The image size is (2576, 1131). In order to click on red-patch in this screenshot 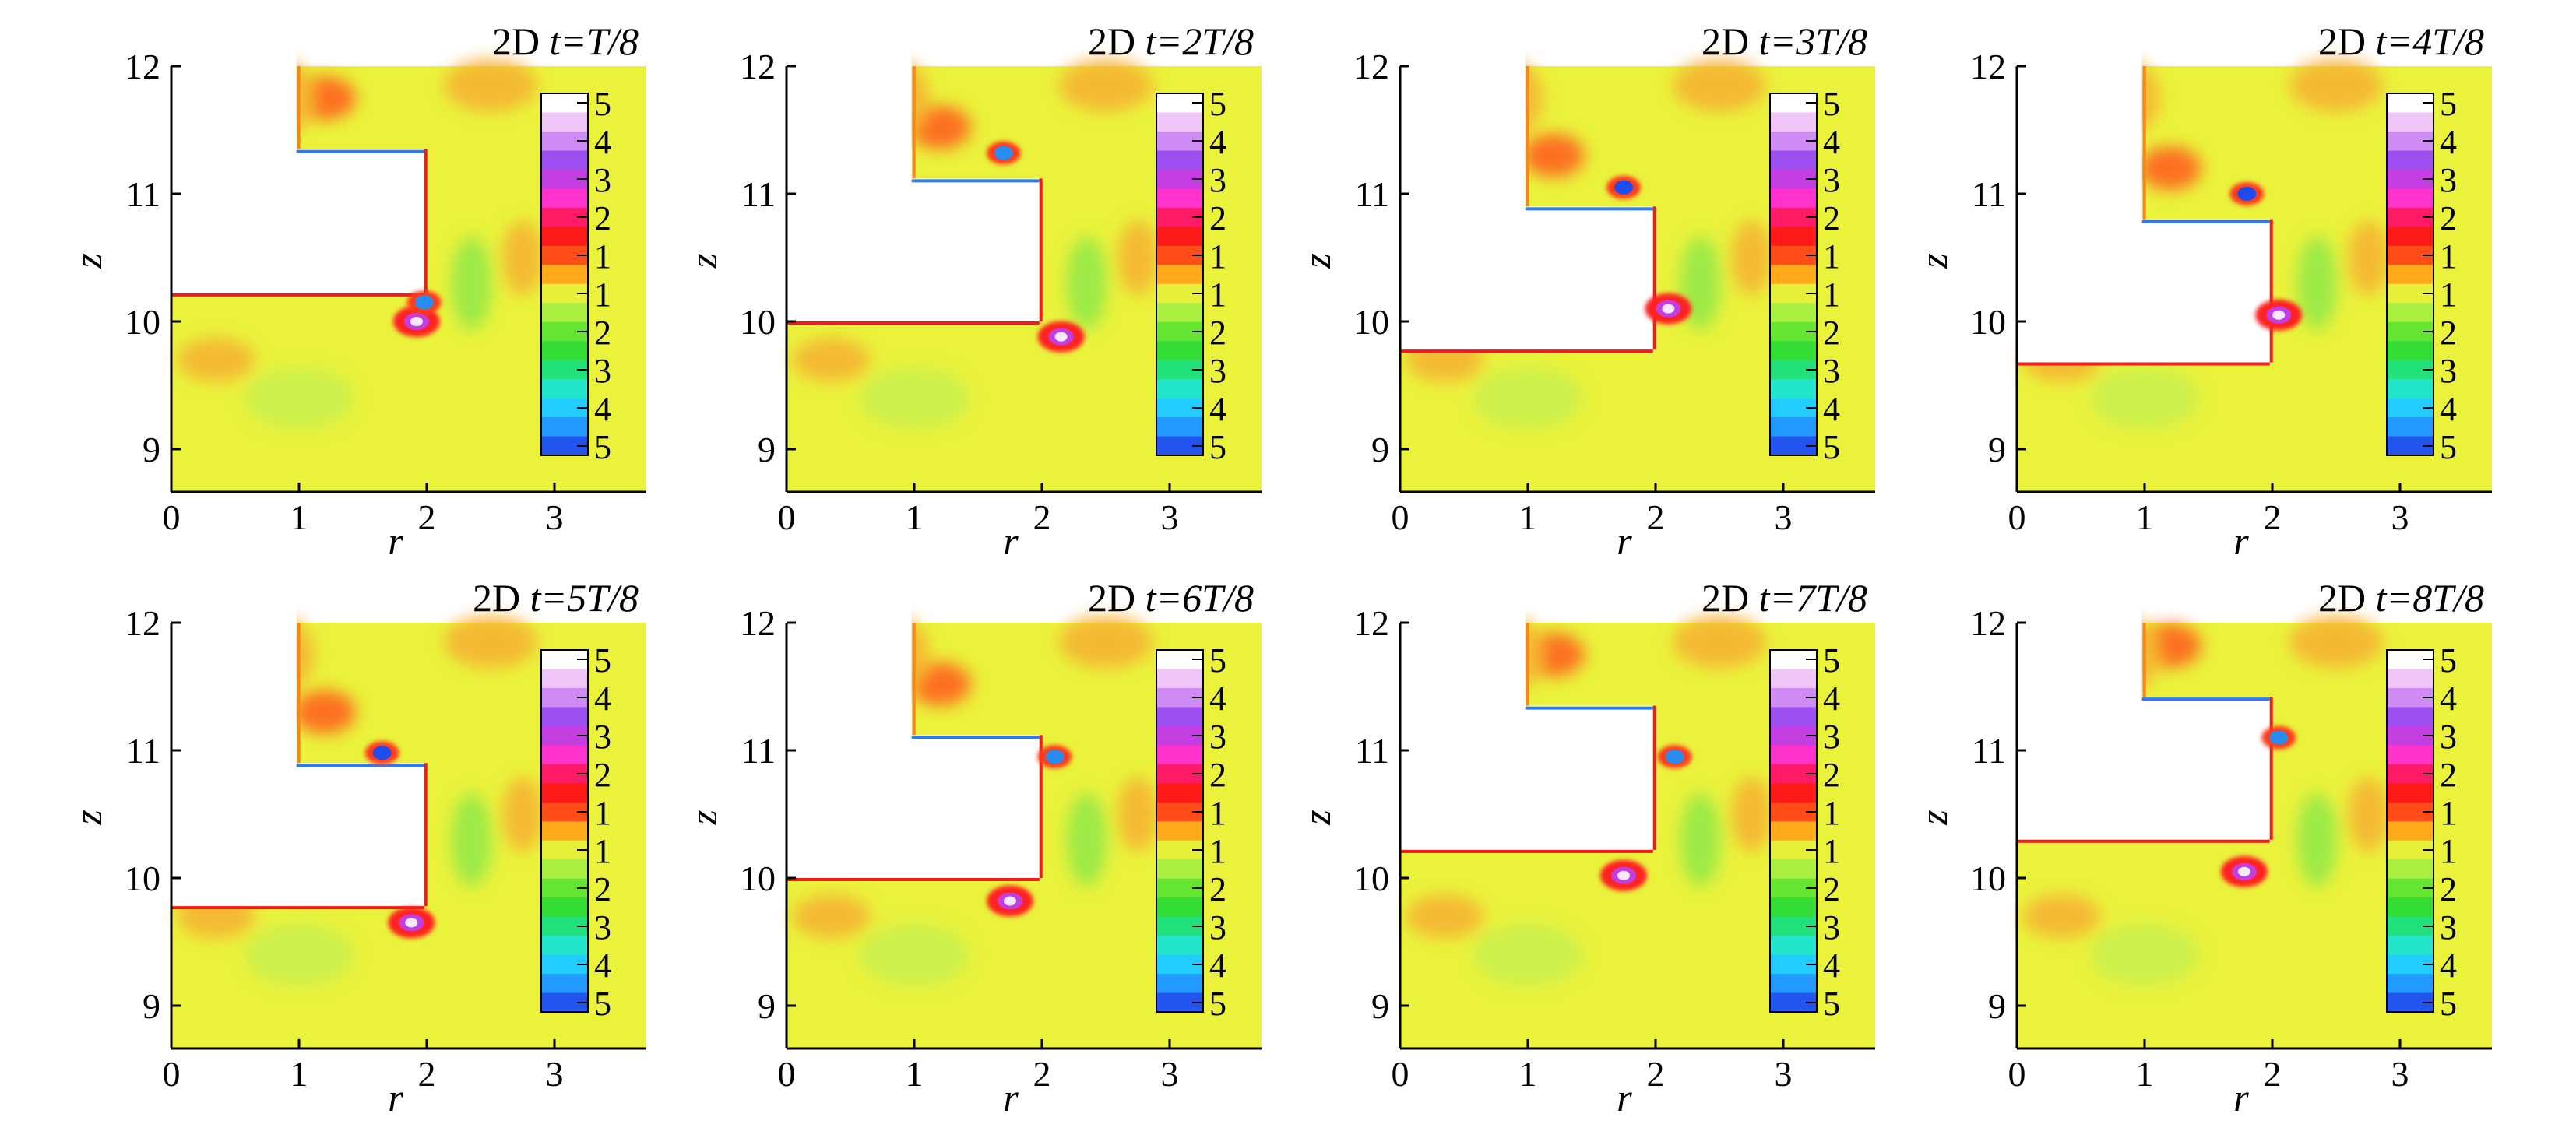, I will do `click(1553, 155)`.